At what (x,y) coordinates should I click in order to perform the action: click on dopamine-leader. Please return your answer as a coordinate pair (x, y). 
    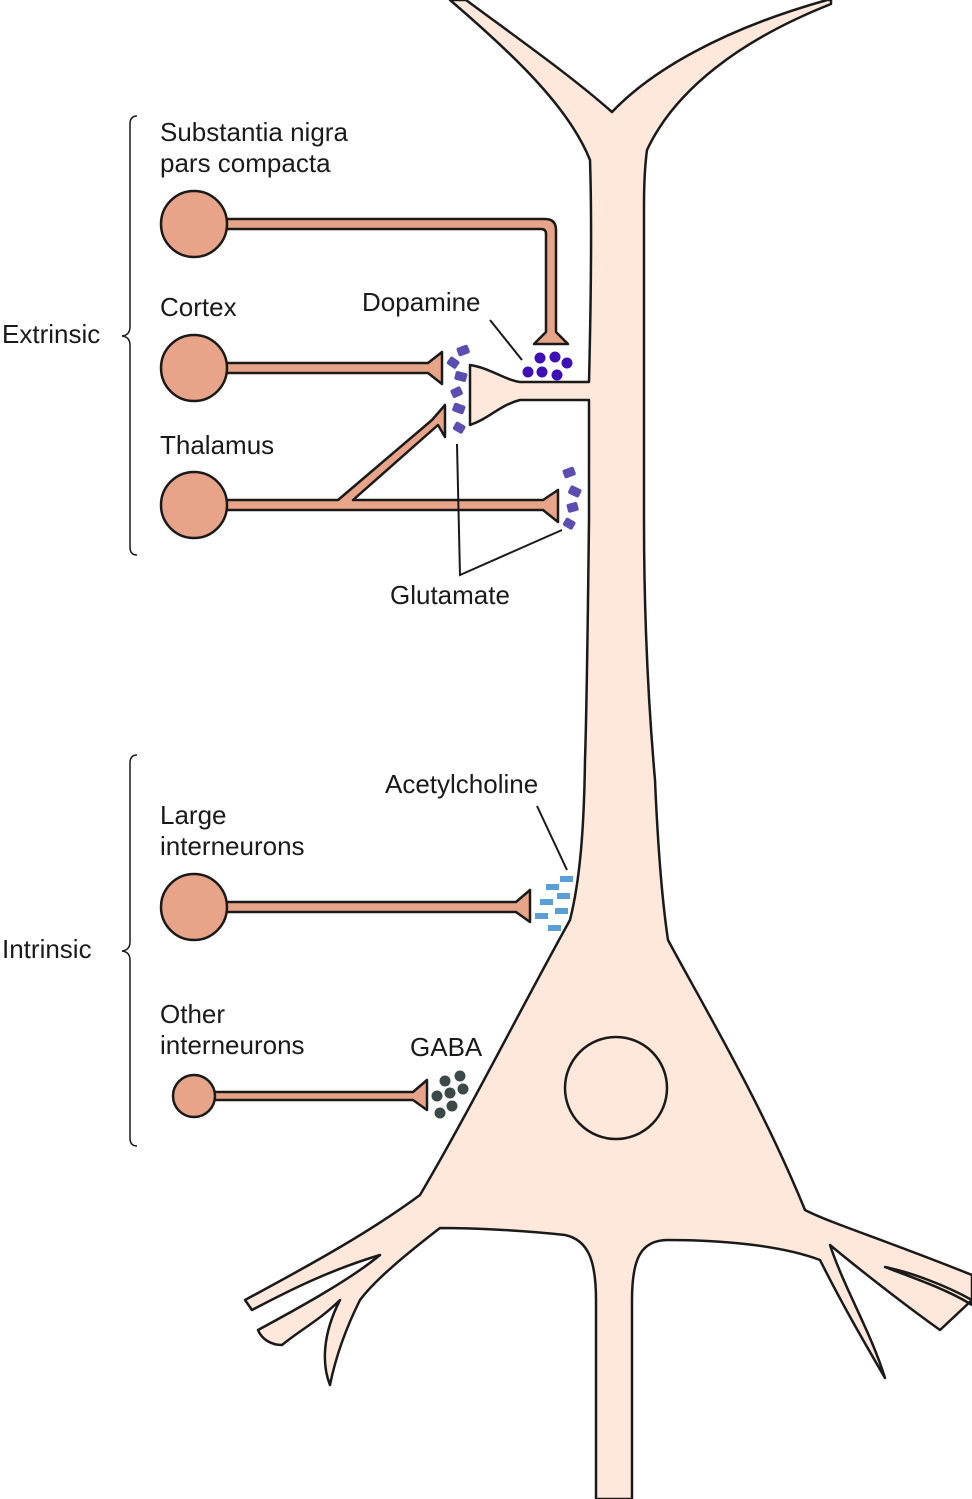
    Looking at the image, I should click on (506, 340).